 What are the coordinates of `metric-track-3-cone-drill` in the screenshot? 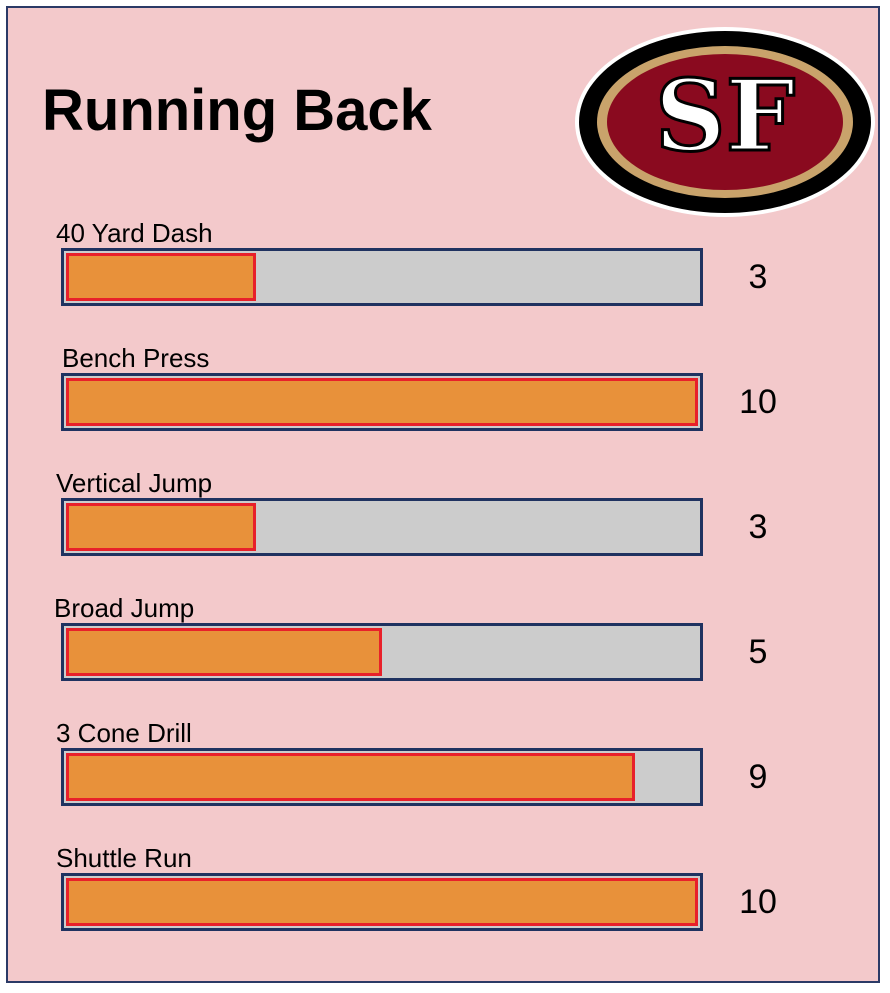 It's located at (382, 777).